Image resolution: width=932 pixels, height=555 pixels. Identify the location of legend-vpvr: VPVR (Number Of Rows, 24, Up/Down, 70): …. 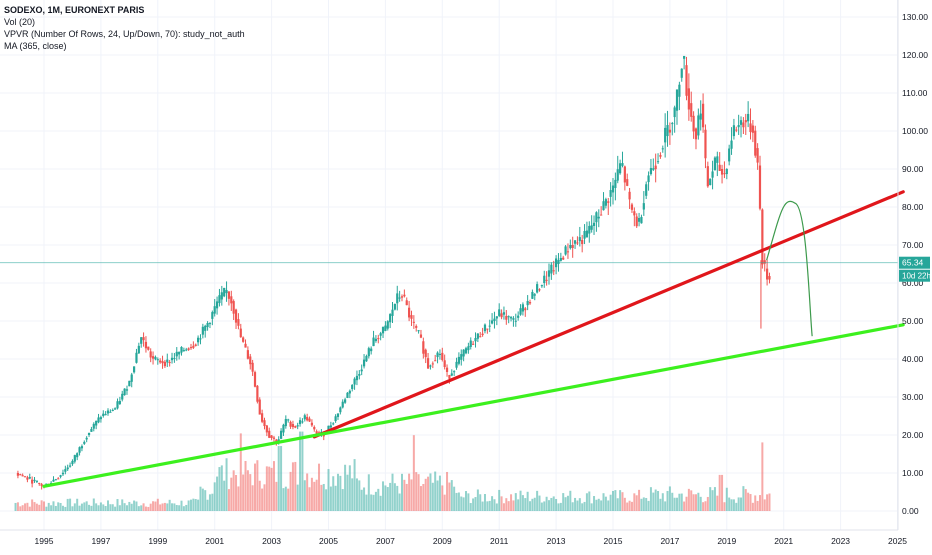
(124, 34).